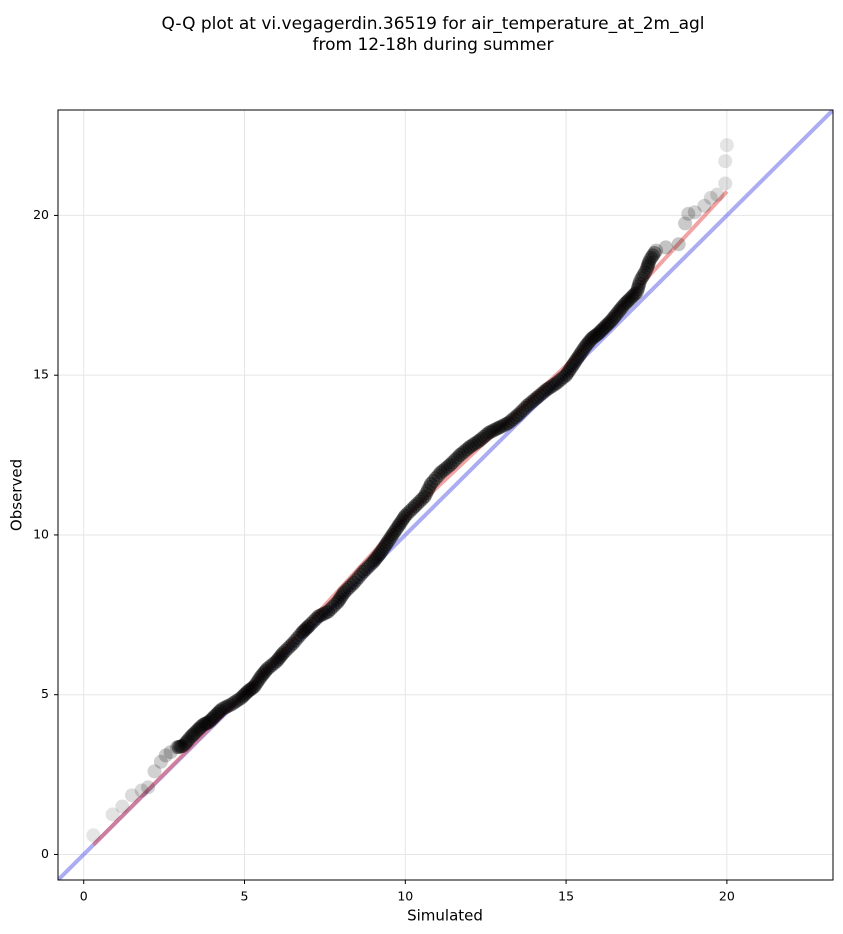 This screenshot has width=843, height=934. Describe the element at coordinates (245, 896) in the screenshot. I see `x-tick-label: 5` at that location.